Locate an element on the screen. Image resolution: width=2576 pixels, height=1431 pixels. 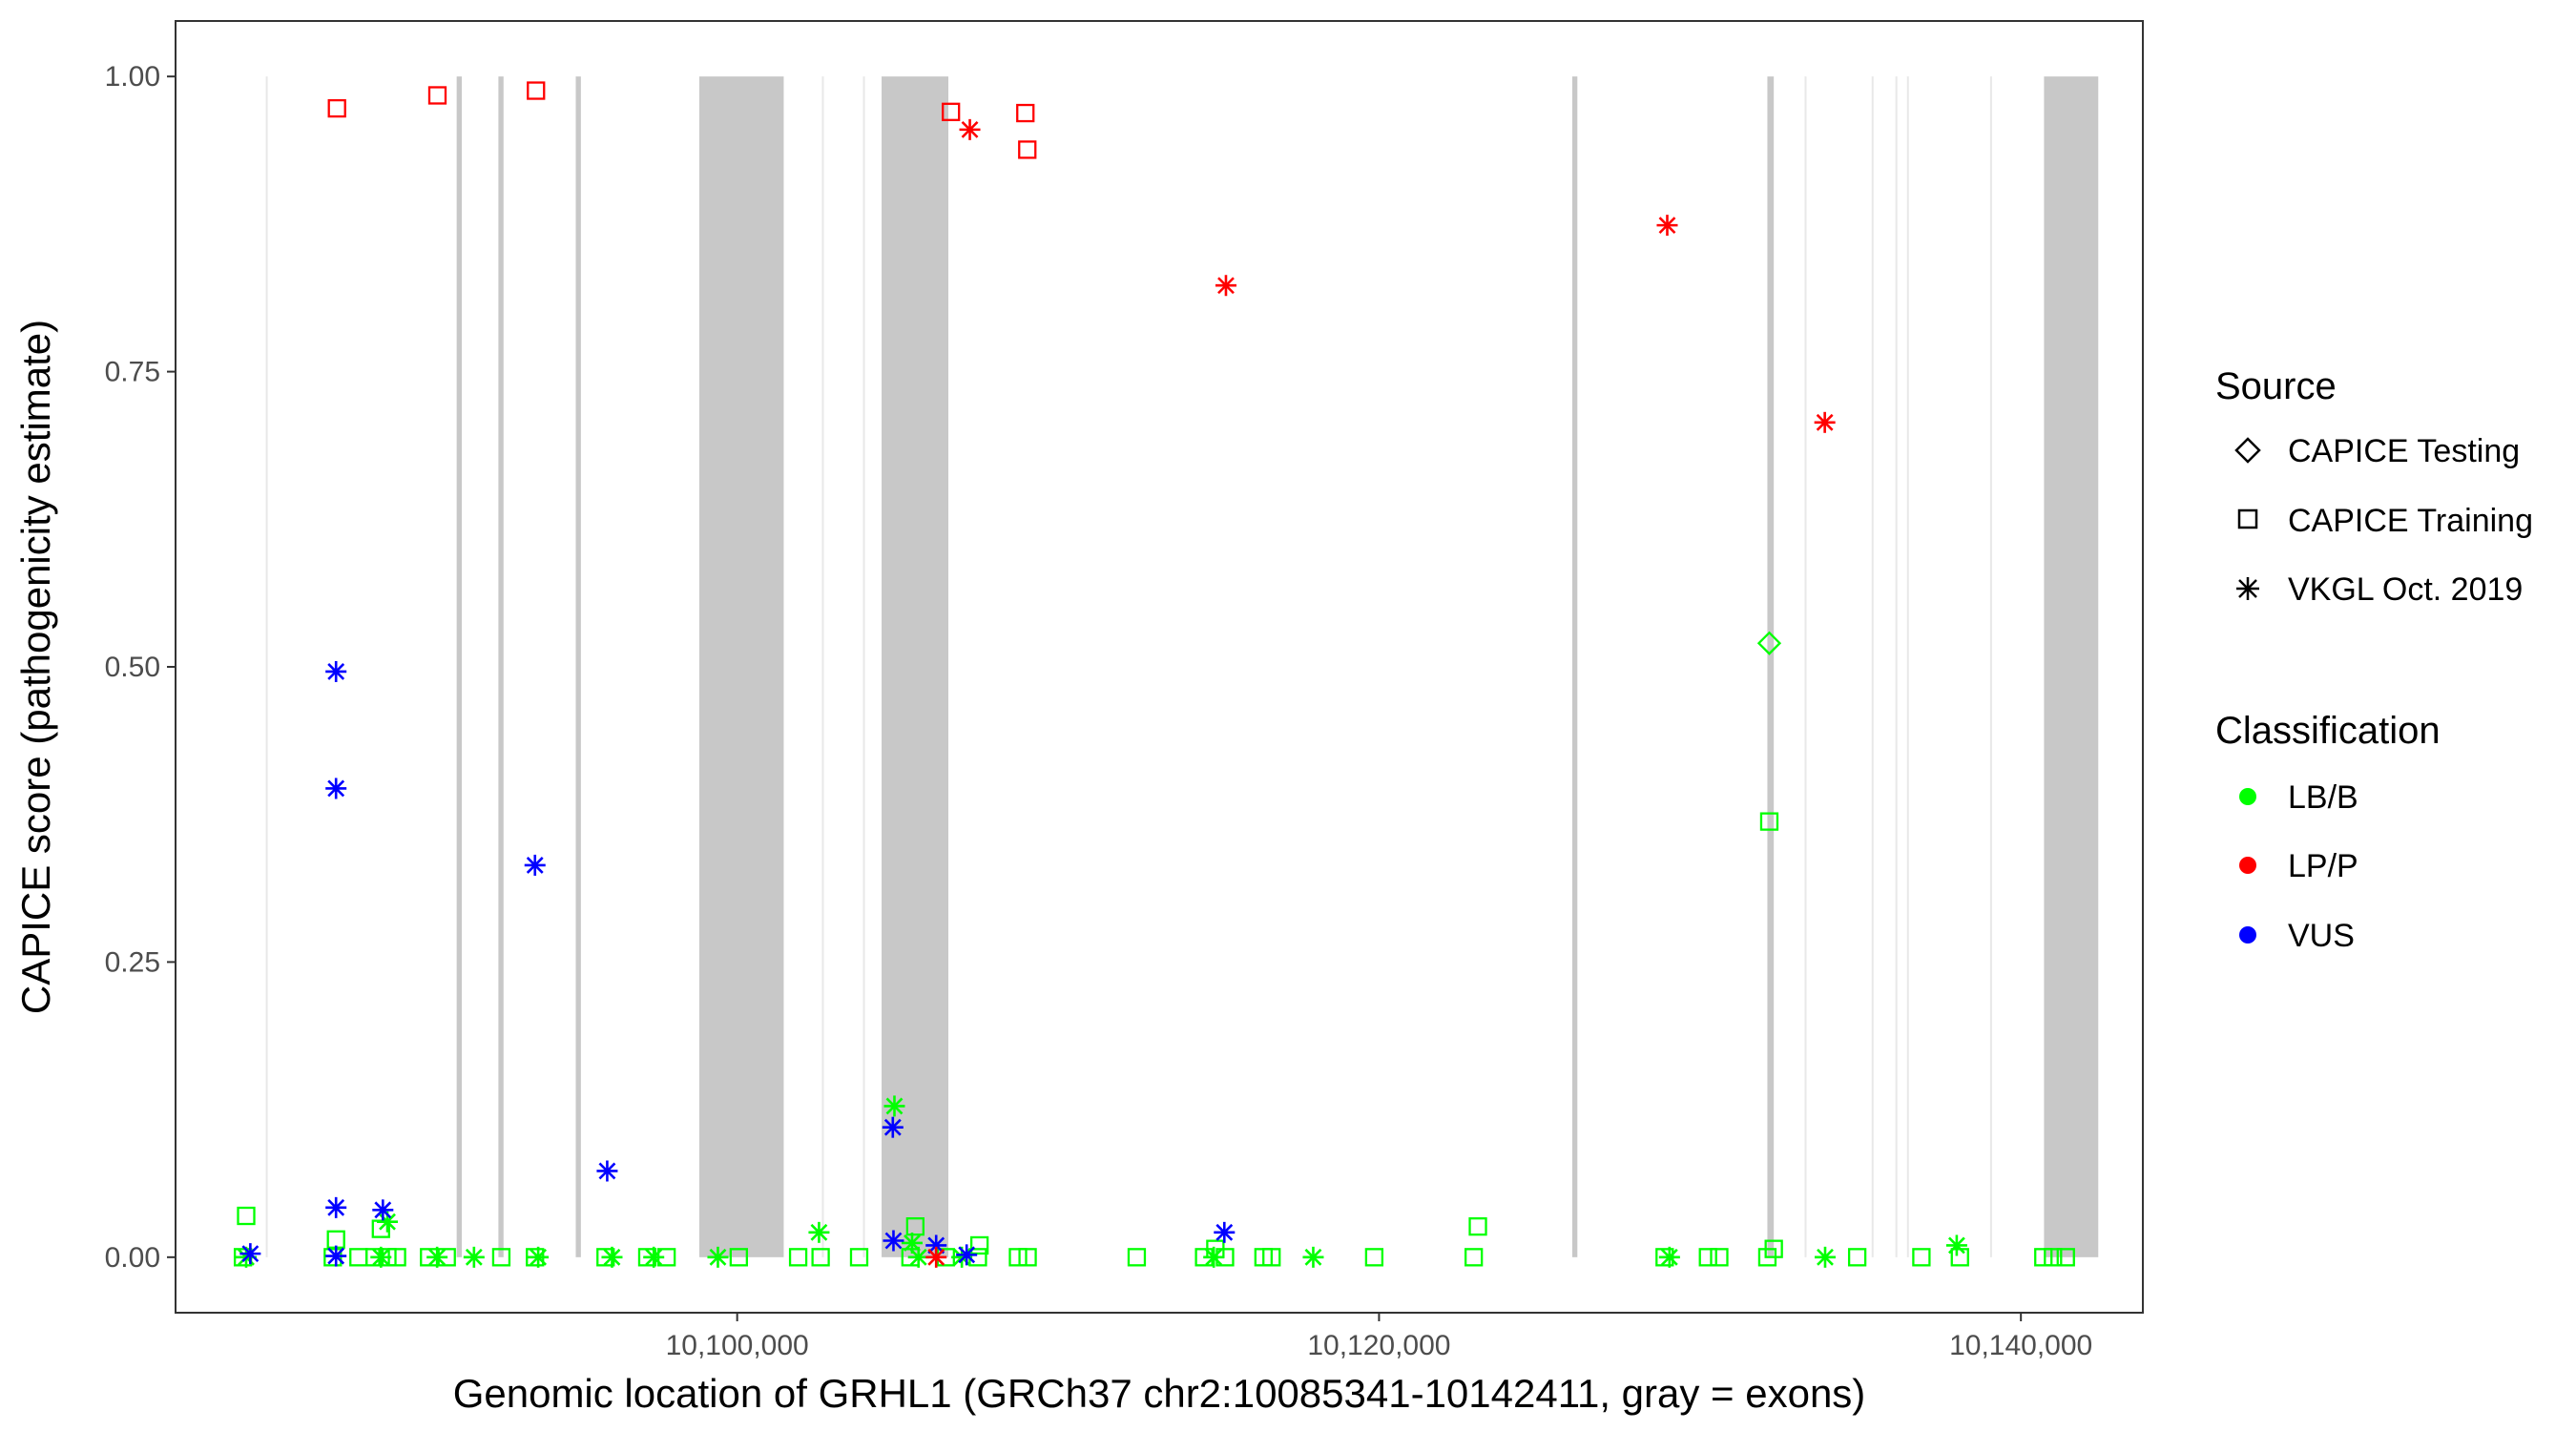
point-testing-lbb is located at coordinates (1769, 643).